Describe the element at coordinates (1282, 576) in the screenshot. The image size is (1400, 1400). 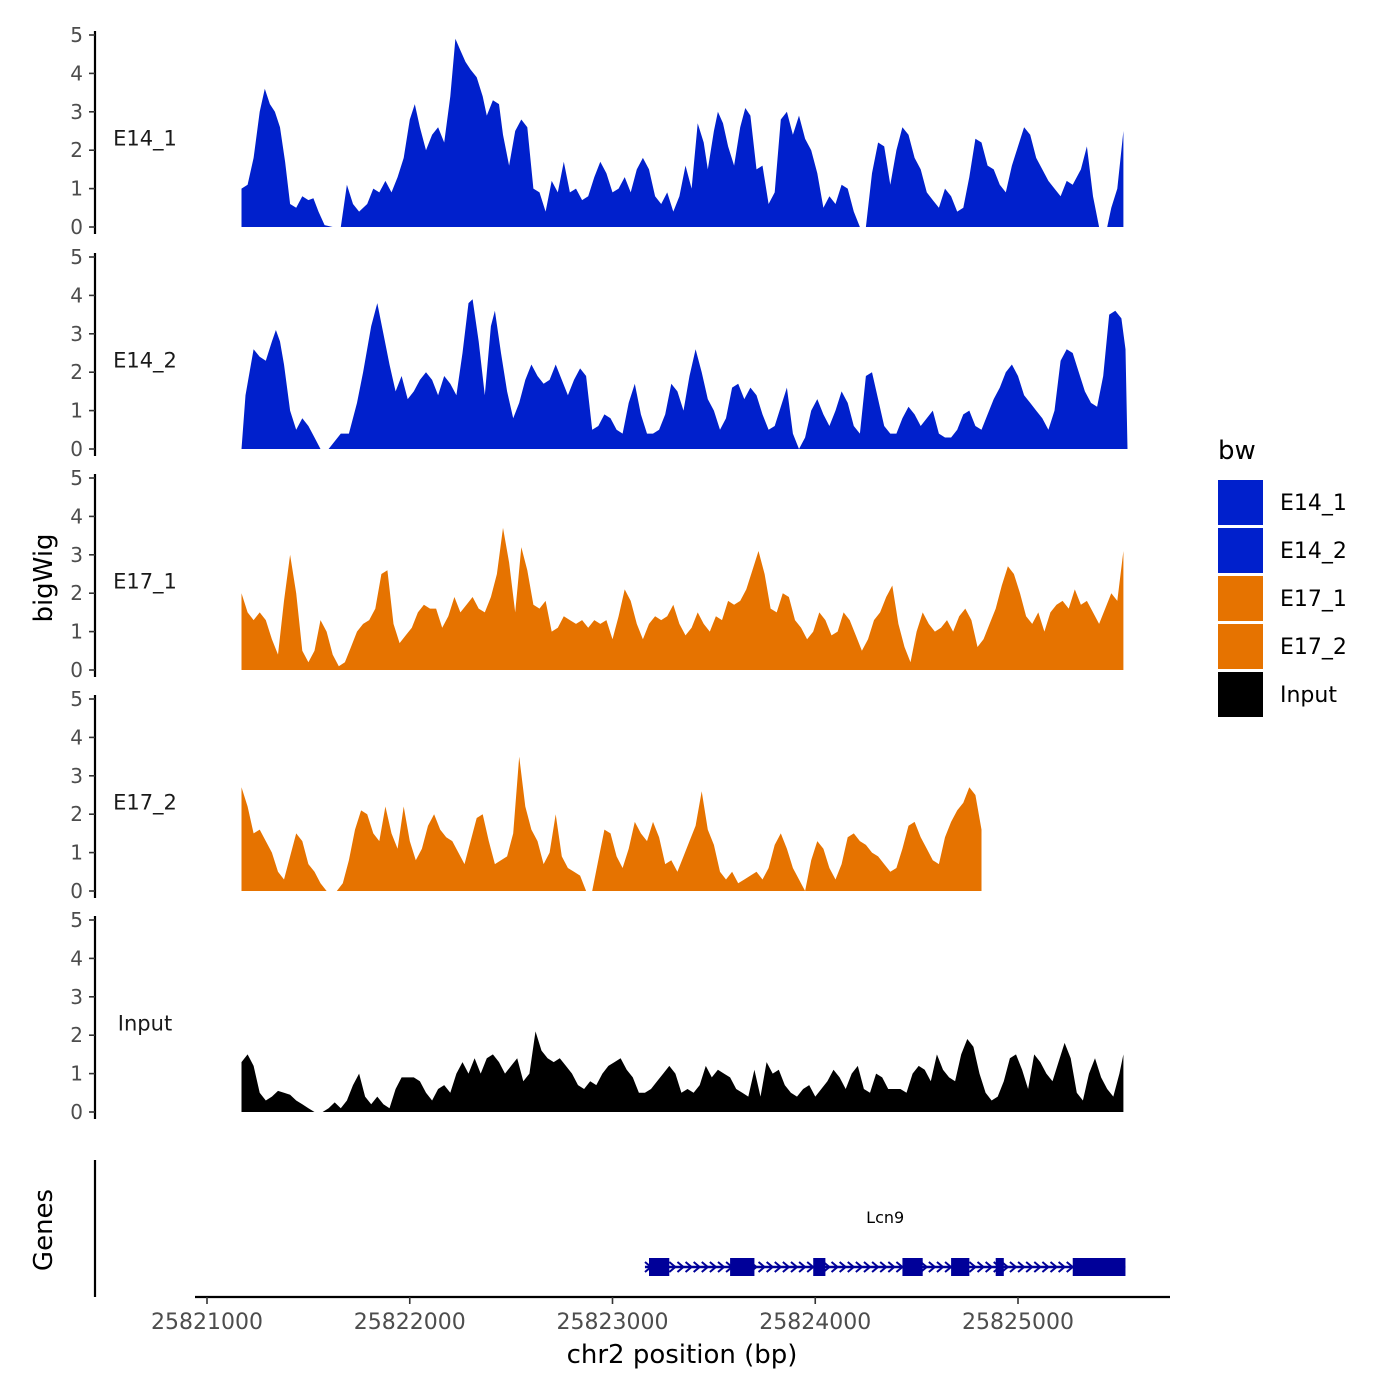
I see `legend: bw E14_1 E14_2 E17_1 E17_2 Input` at that location.